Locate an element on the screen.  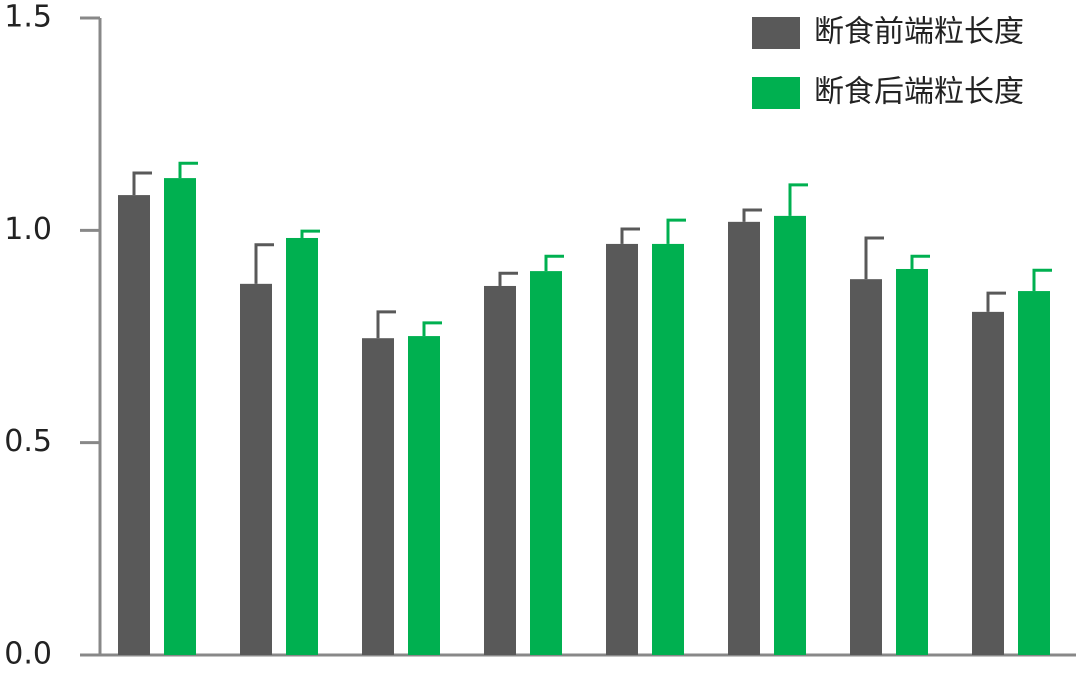
legend-label: 断食前端粒长度 is located at coordinates (919, 32).